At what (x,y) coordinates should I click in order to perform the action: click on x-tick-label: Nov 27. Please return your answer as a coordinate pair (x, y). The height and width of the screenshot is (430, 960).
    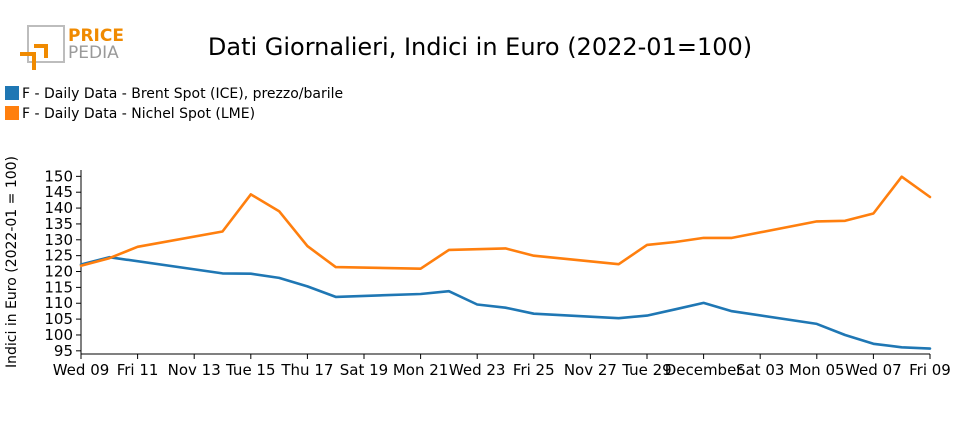
    Looking at the image, I should click on (590, 370).